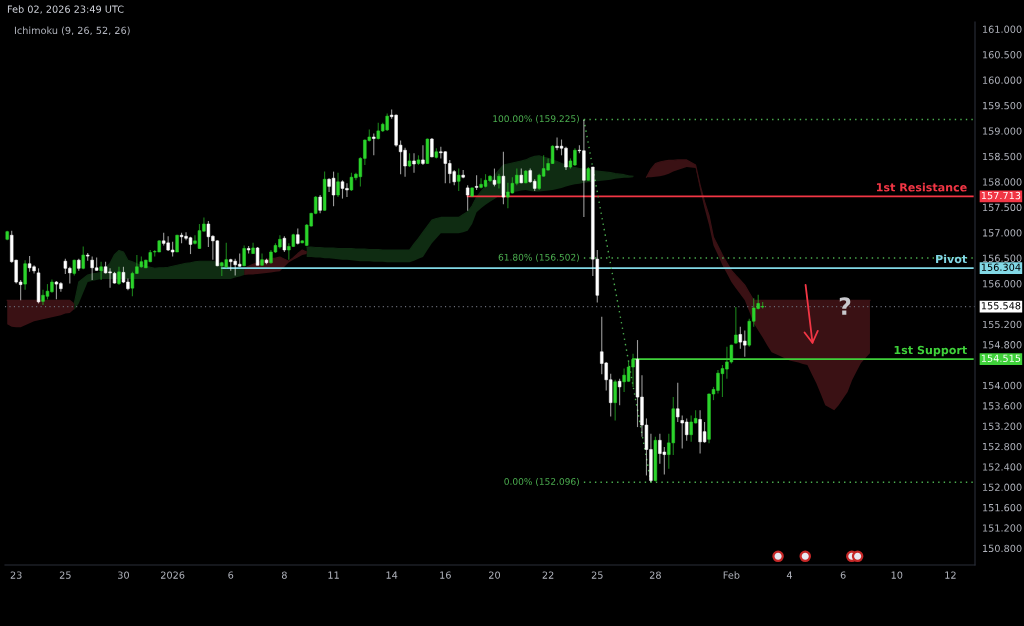 Image resolution: width=1024 pixels, height=626 pixels. I want to click on y-tick-label: 160.000, so click(1002, 80).